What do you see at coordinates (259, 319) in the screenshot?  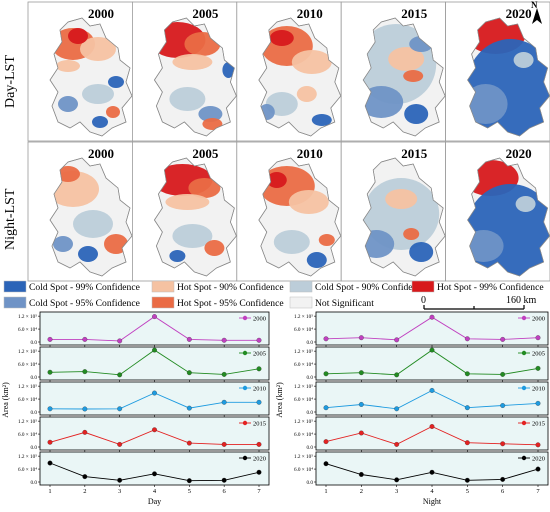 I see `series-legend-label: 2000` at bounding box center [259, 319].